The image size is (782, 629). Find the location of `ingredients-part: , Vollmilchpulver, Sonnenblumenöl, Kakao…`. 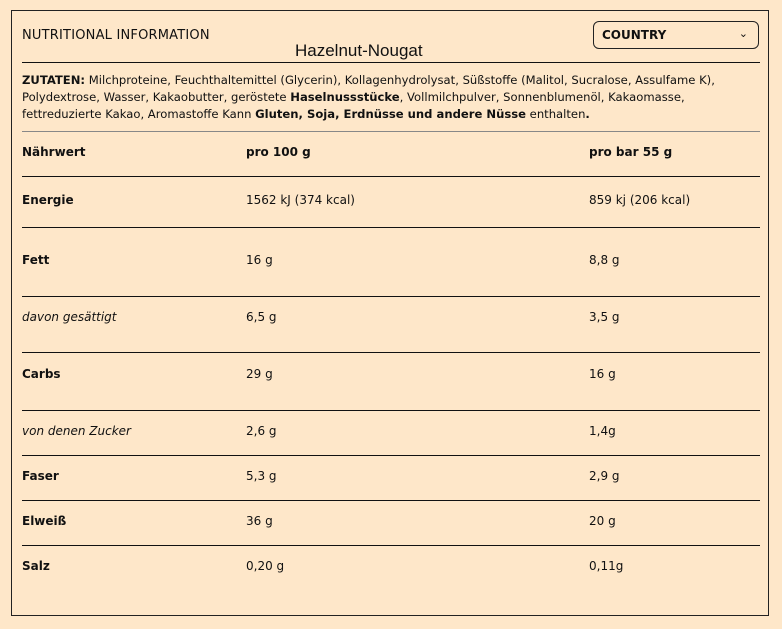

ingredients-part: , Vollmilchpulver, Sonnenblumenöl, Kakao… is located at coordinates (353, 105).